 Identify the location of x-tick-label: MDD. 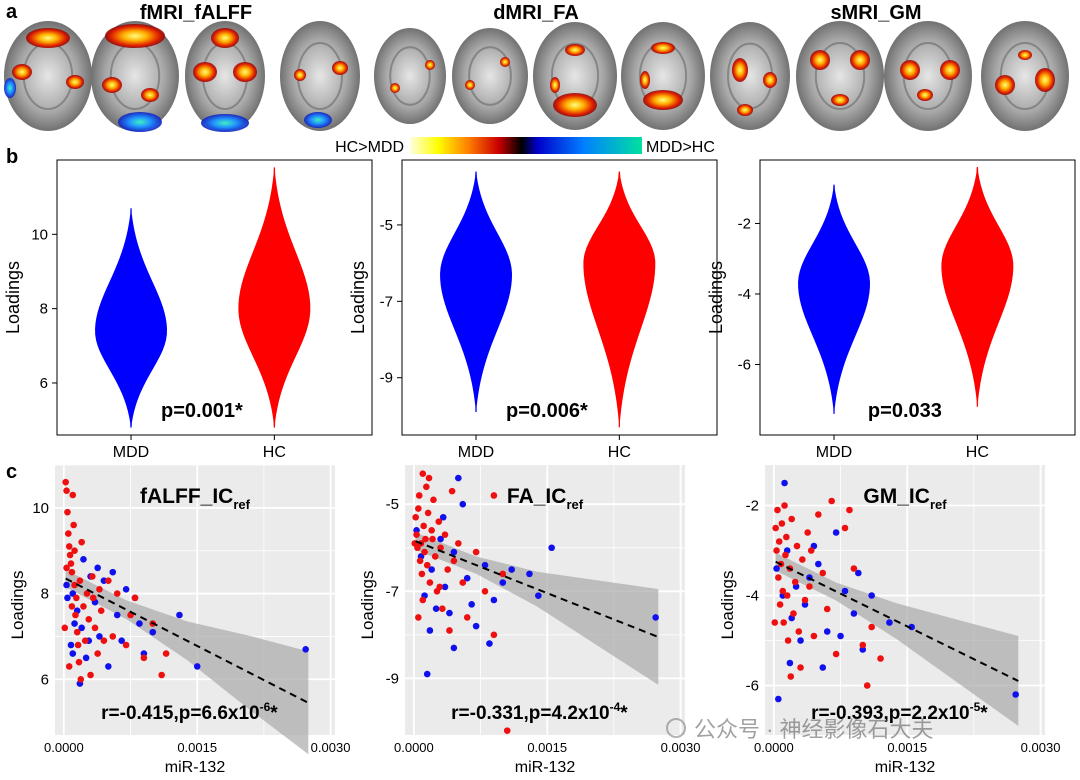
(834, 452).